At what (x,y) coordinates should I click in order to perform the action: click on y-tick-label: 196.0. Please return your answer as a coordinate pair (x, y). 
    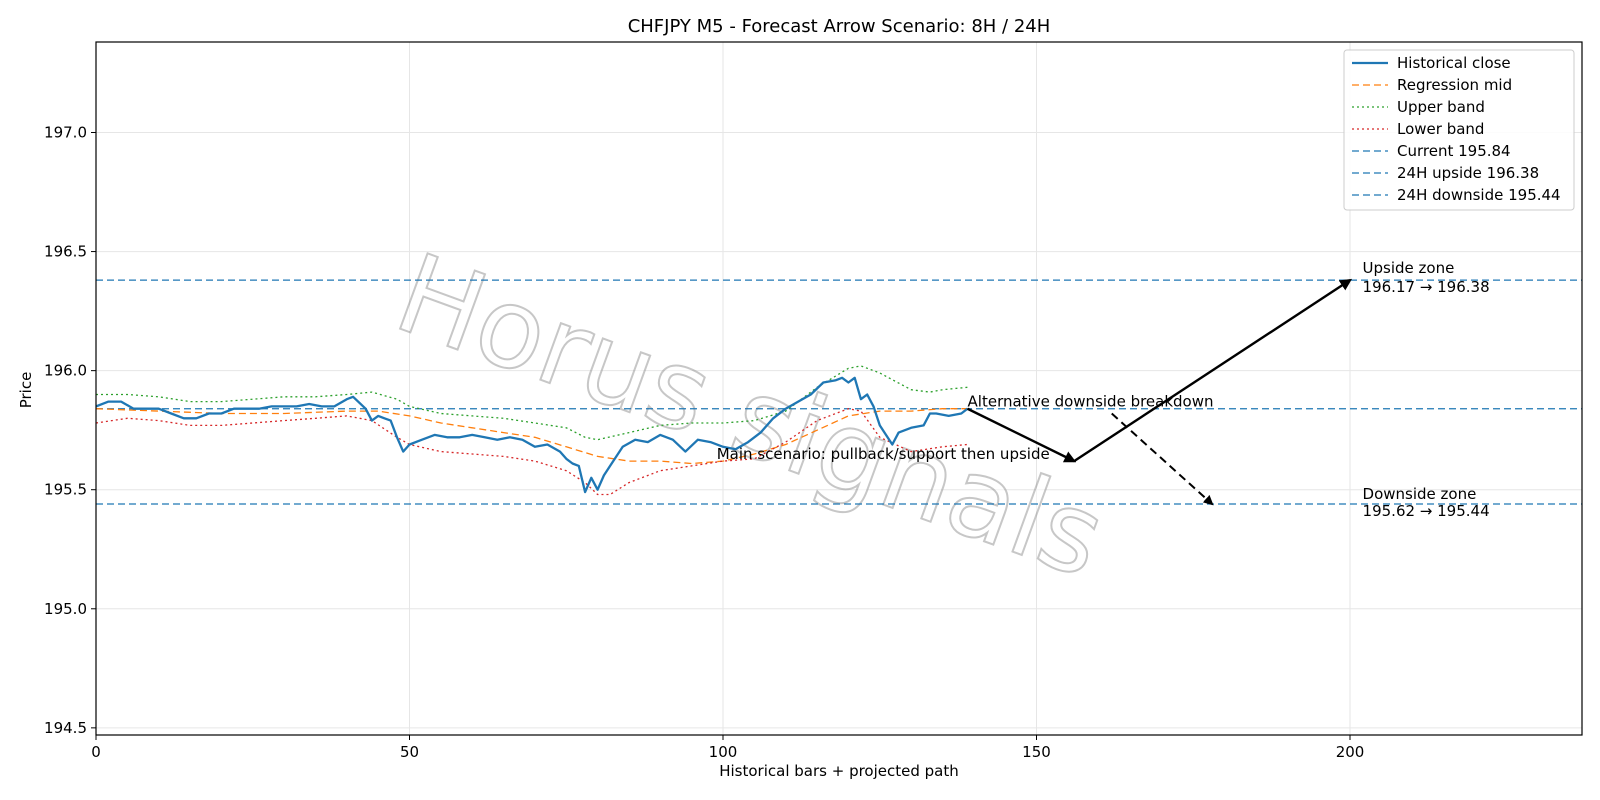
    Looking at the image, I should click on (65, 371).